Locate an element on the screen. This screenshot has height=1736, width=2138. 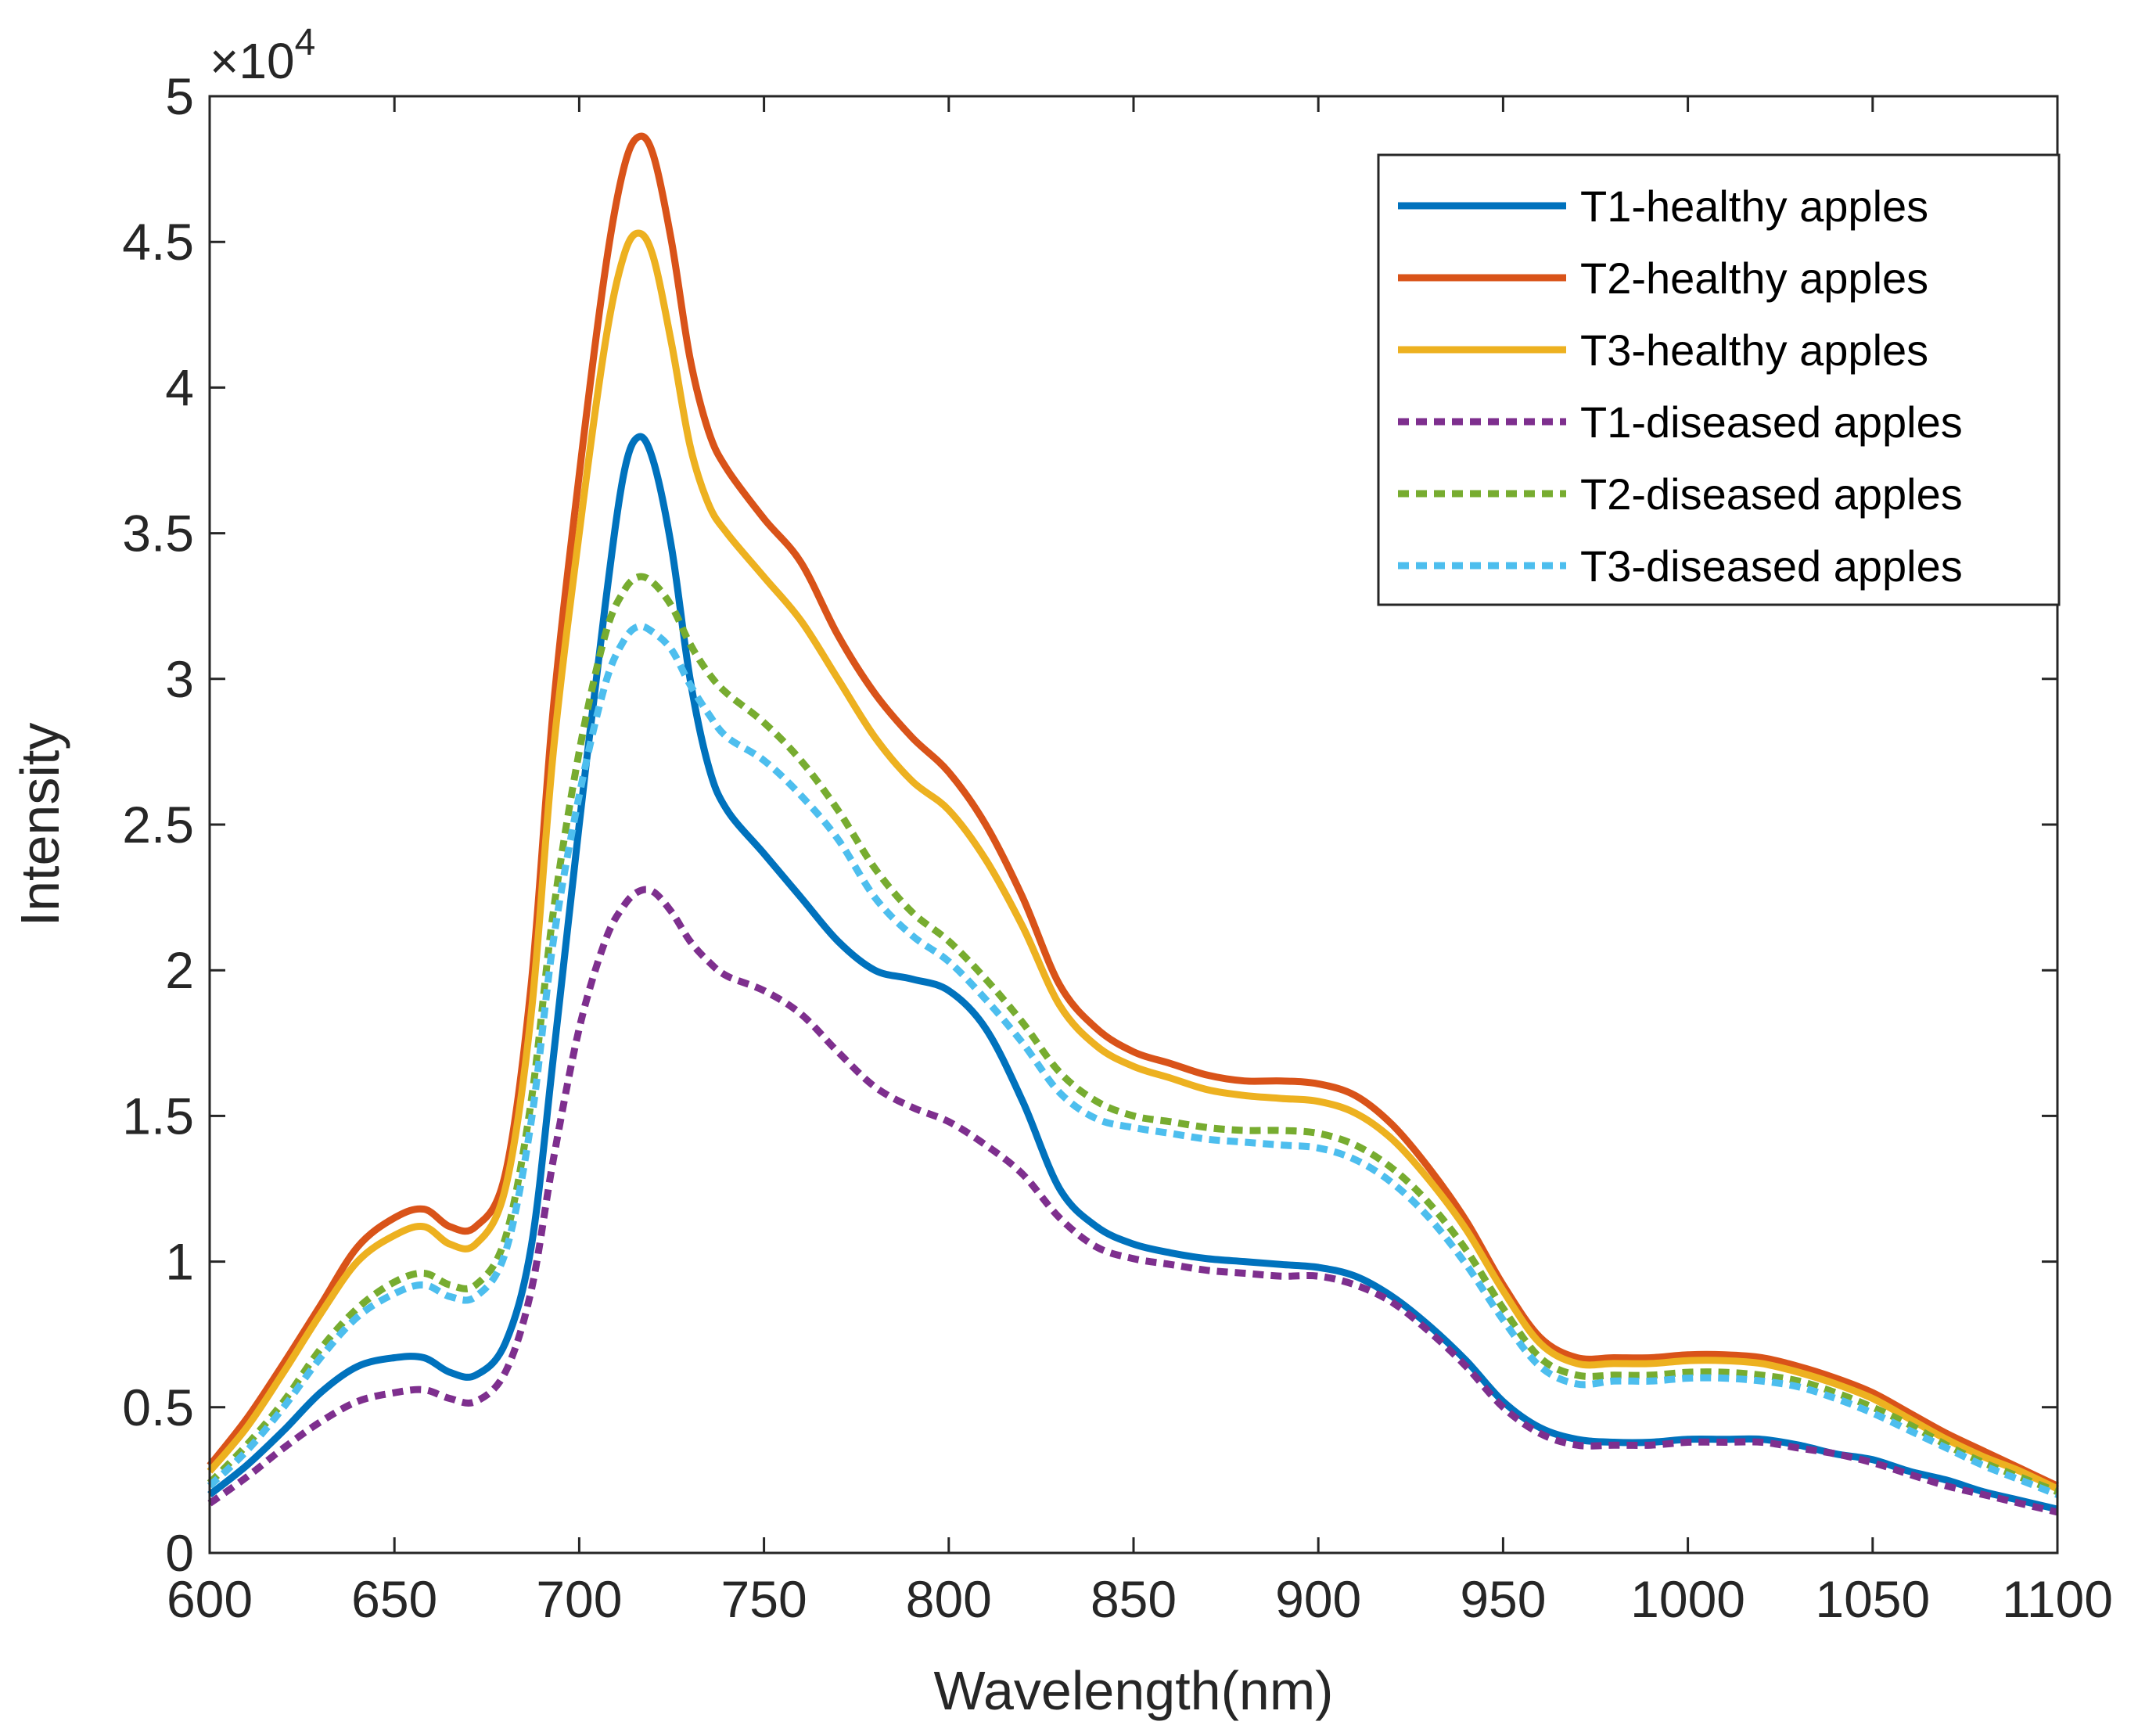
x-tick-label: 700 is located at coordinates (579, 1599).